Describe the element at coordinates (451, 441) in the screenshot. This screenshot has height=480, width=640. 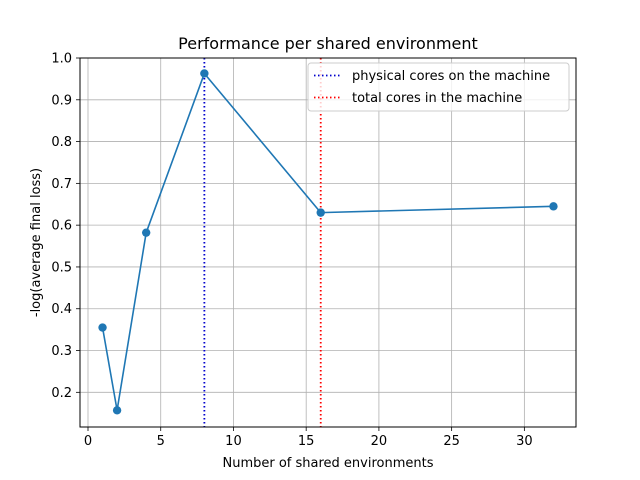
I see `x-tick-label: 25` at that location.